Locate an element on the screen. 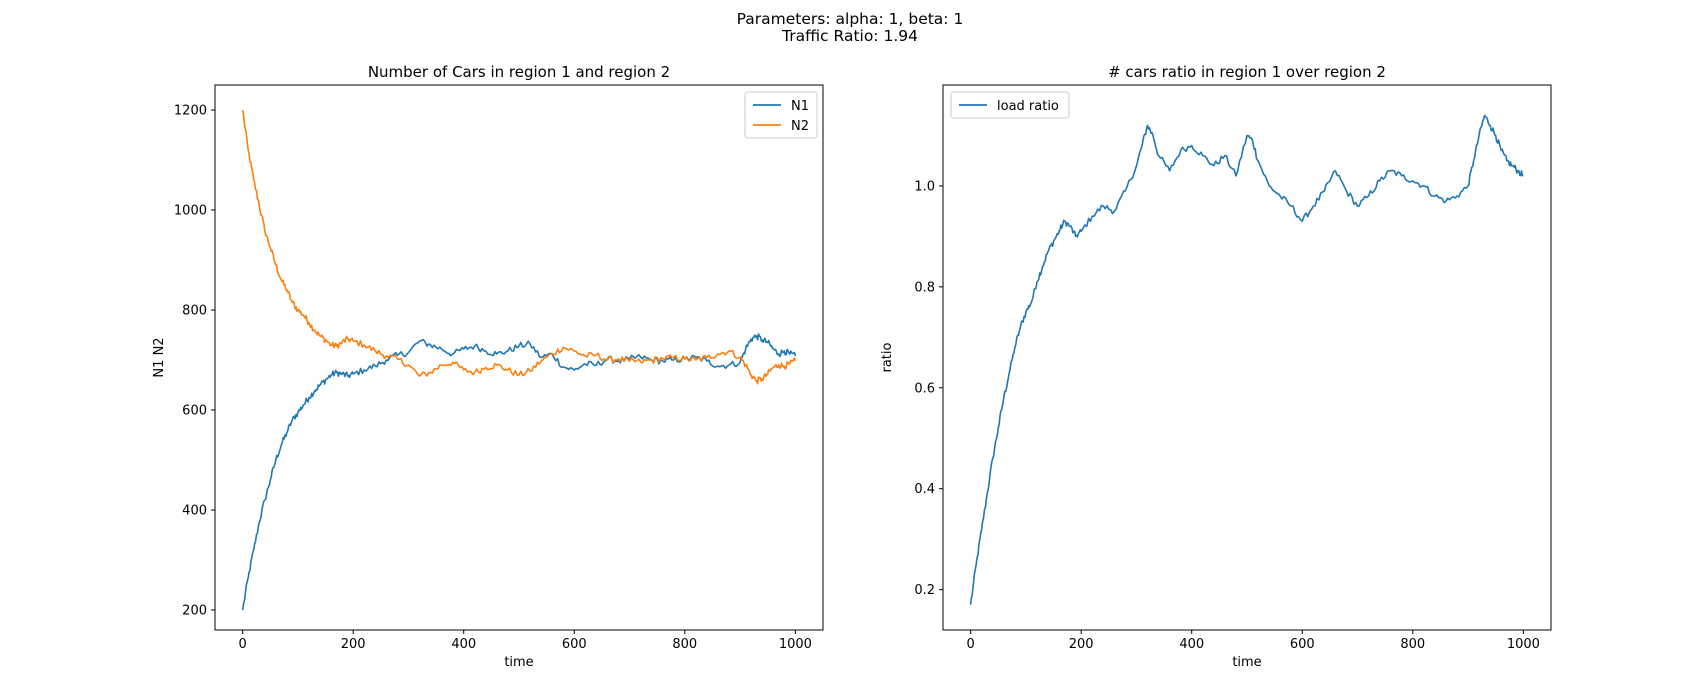  right-x-tick-label: 800 is located at coordinates (1412, 644).